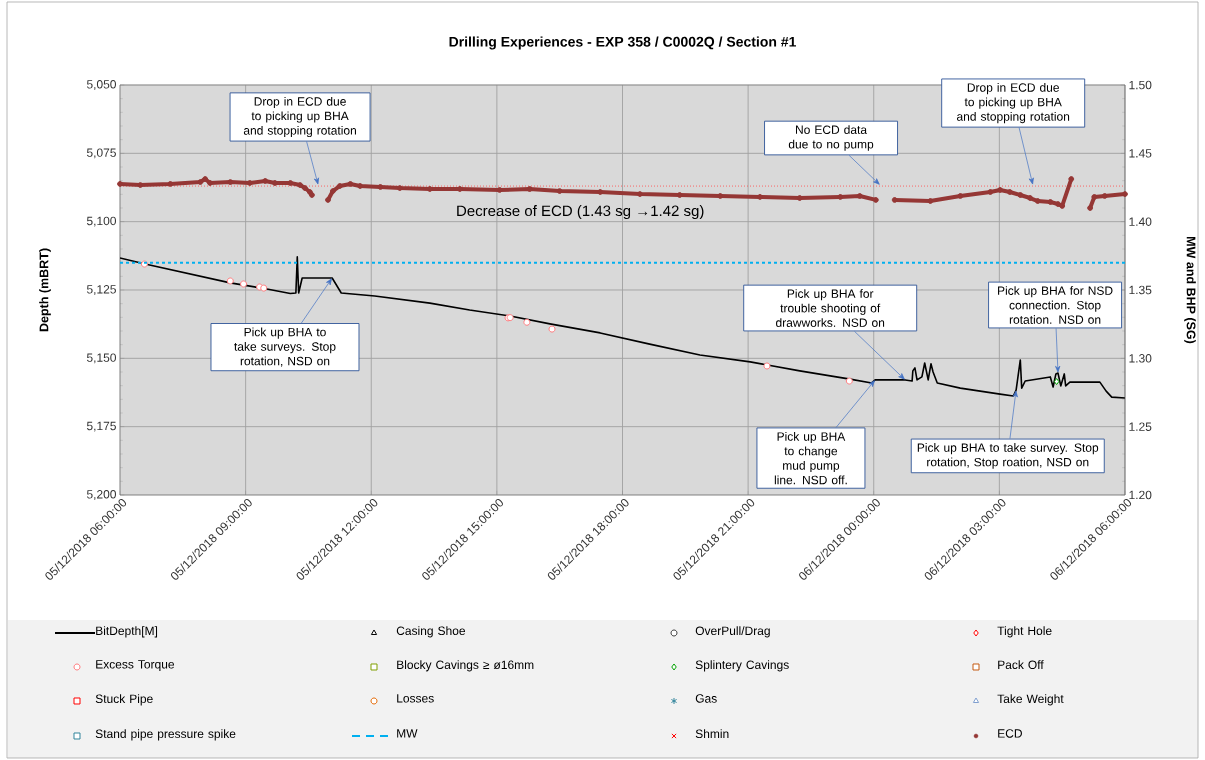 Image resolution: width=1205 pixels, height=760 pixels. Describe the element at coordinates (127, 632) in the screenshot. I see `legend-label: BitDepth[M]` at that location.